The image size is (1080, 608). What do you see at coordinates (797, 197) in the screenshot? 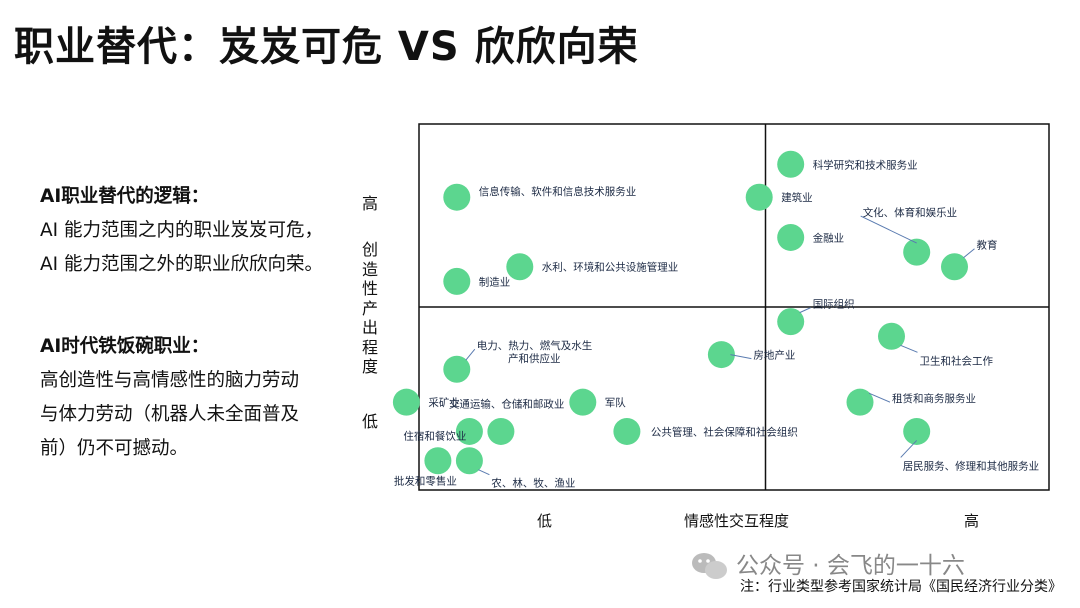
I see `point-label-2: 建筑业` at bounding box center [797, 197].